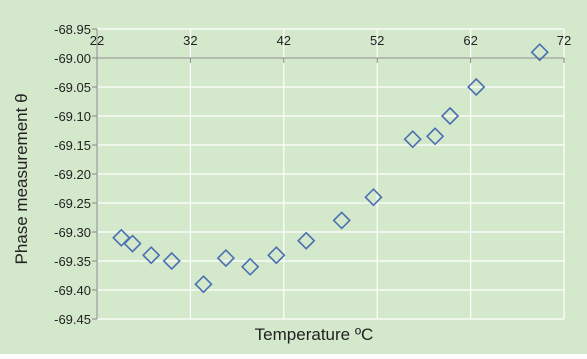 The image size is (587, 359). I want to click on x-tick-label: 32, so click(190, 40).